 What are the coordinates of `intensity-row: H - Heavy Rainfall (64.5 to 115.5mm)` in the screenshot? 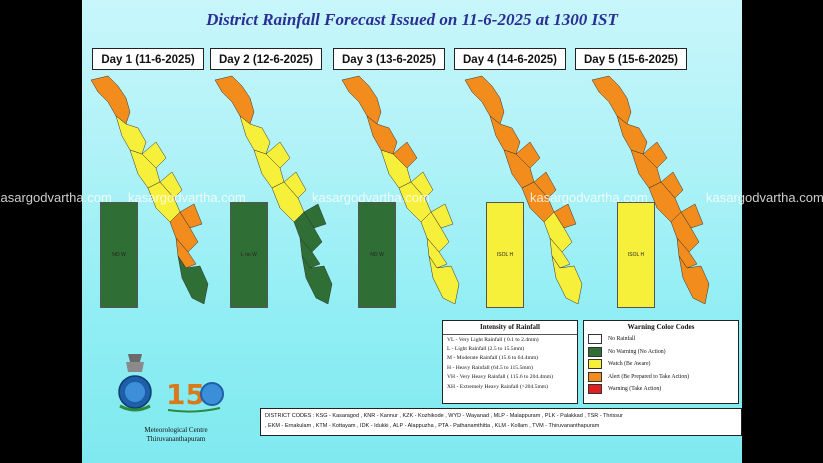 It's located at (490, 367).